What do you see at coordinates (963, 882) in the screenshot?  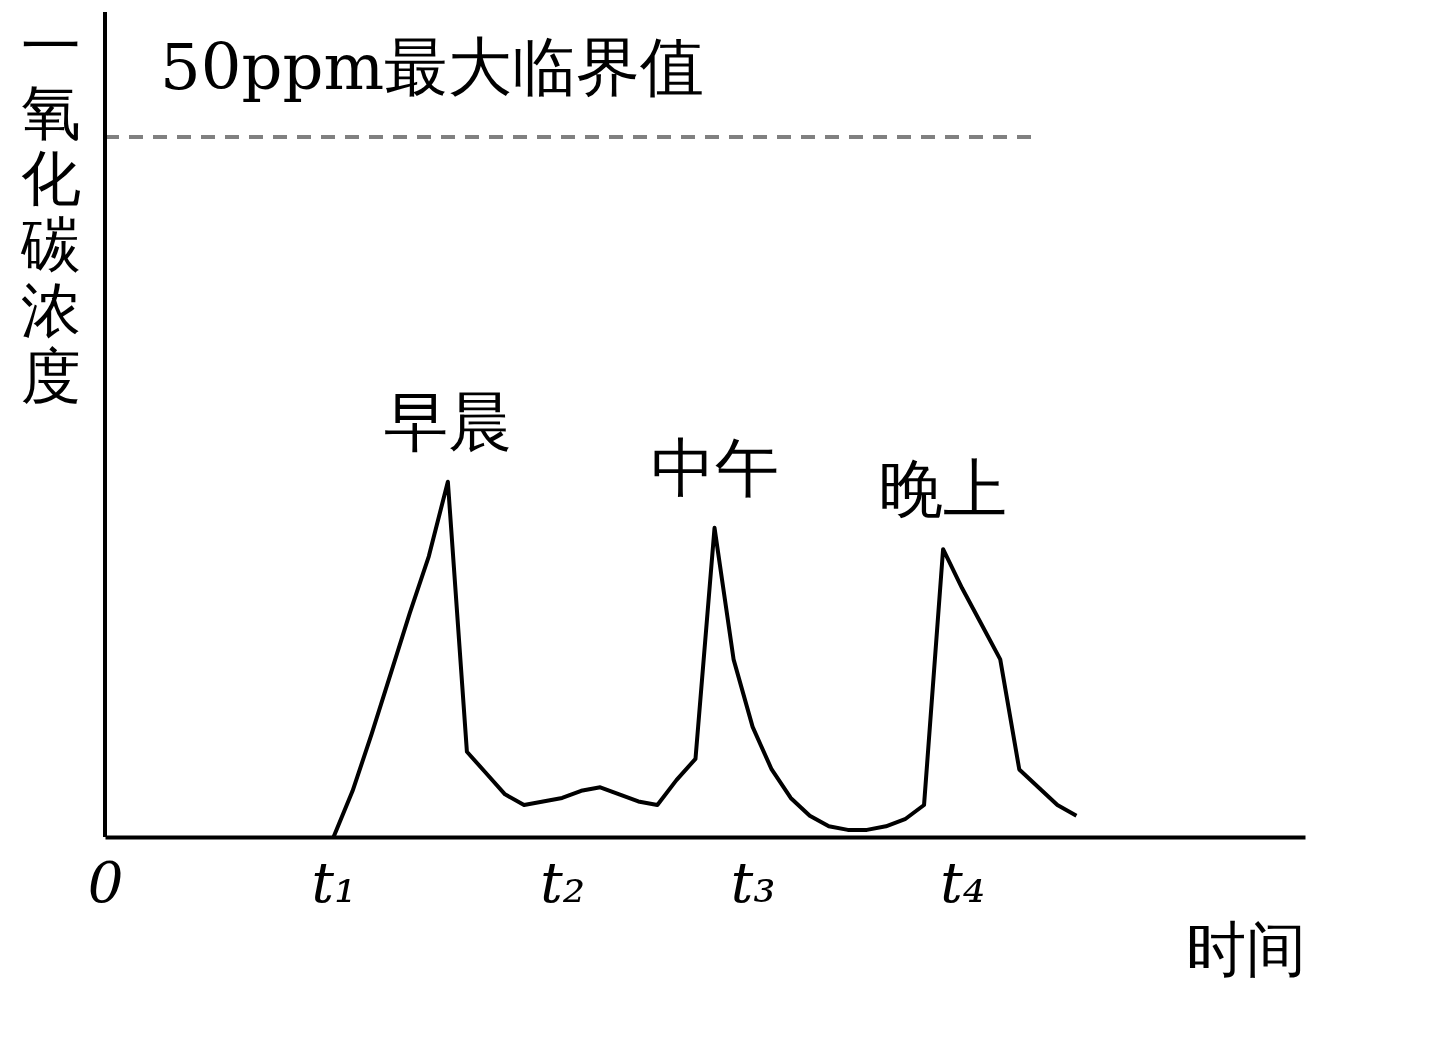 I see `x-tick-label: t₄` at bounding box center [963, 882].